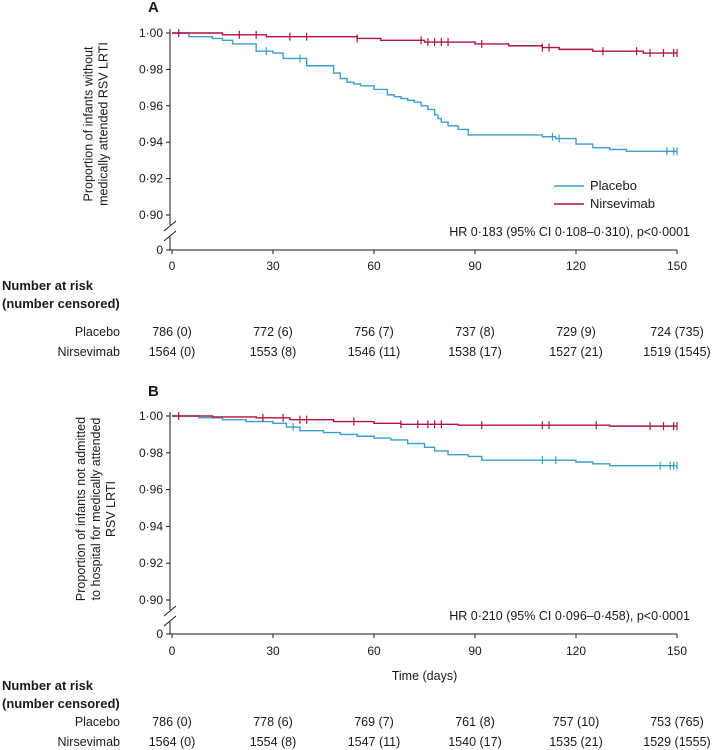 The width and height of the screenshot is (713, 750). What do you see at coordinates (374, 332) in the screenshot?
I see `risk-cell: 756 (7)` at bounding box center [374, 332].